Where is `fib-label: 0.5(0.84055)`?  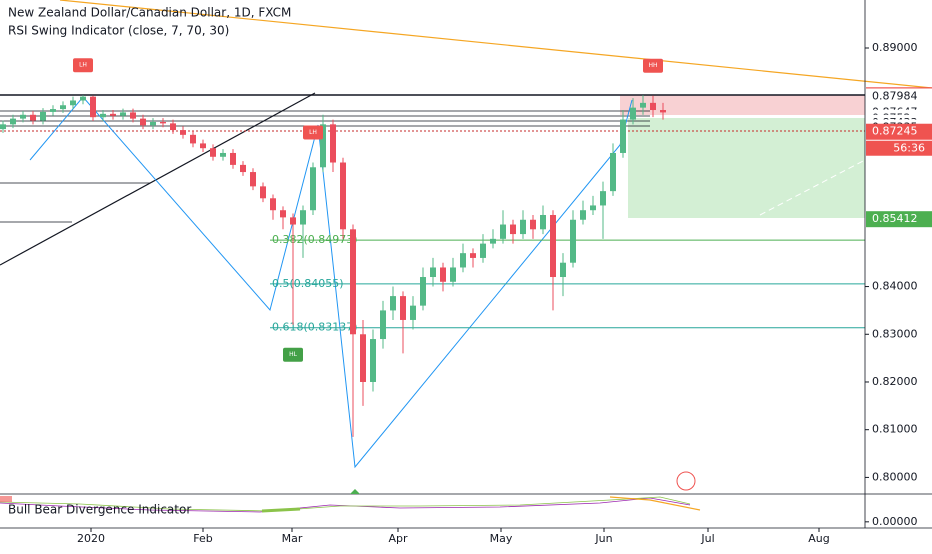 fib-label: 0.5(0.84055) is located at coordinates (308, 283).